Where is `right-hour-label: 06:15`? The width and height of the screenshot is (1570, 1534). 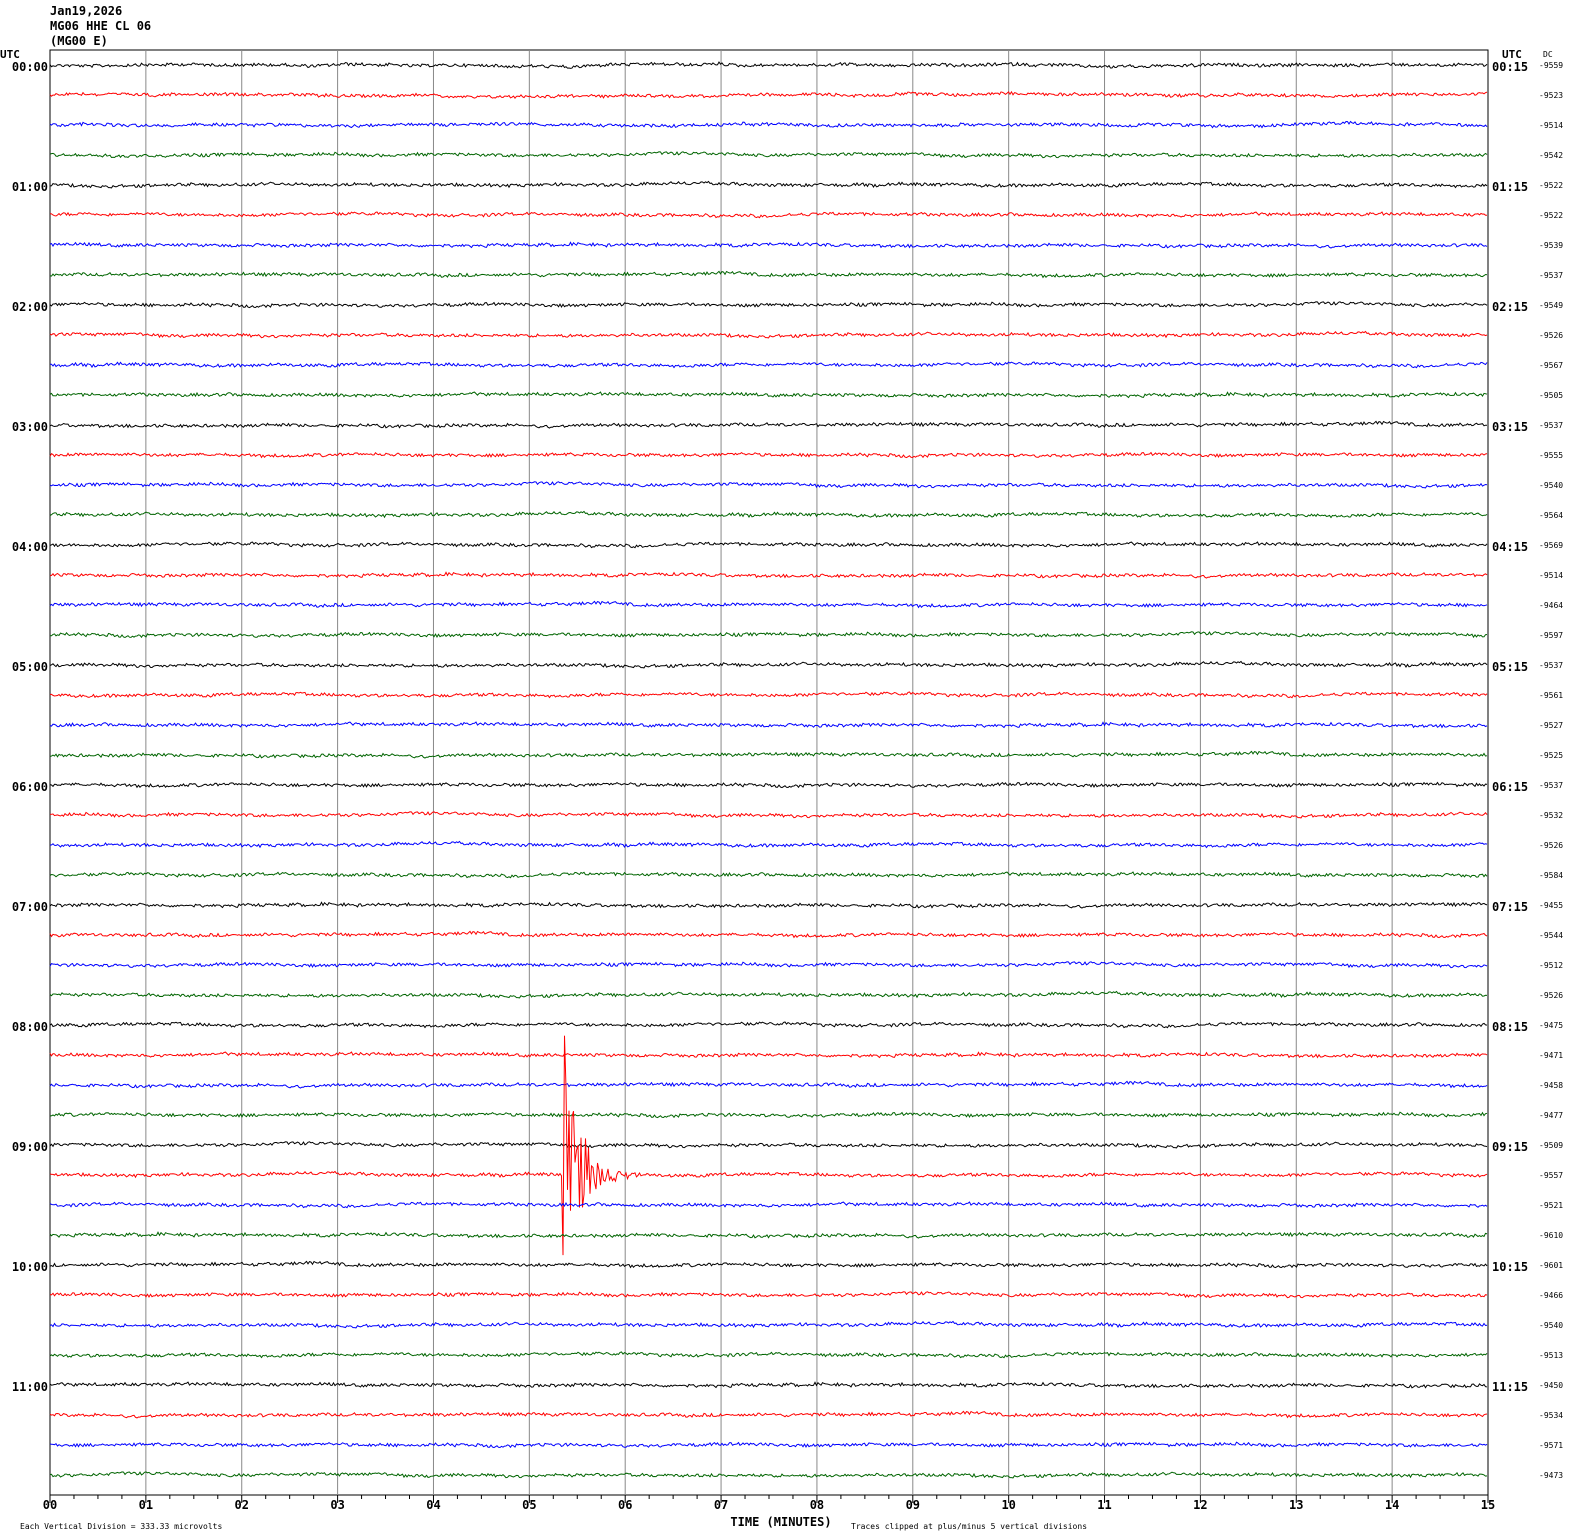
right-hour-label: 06:15 is located at coordinates (1510, 787).